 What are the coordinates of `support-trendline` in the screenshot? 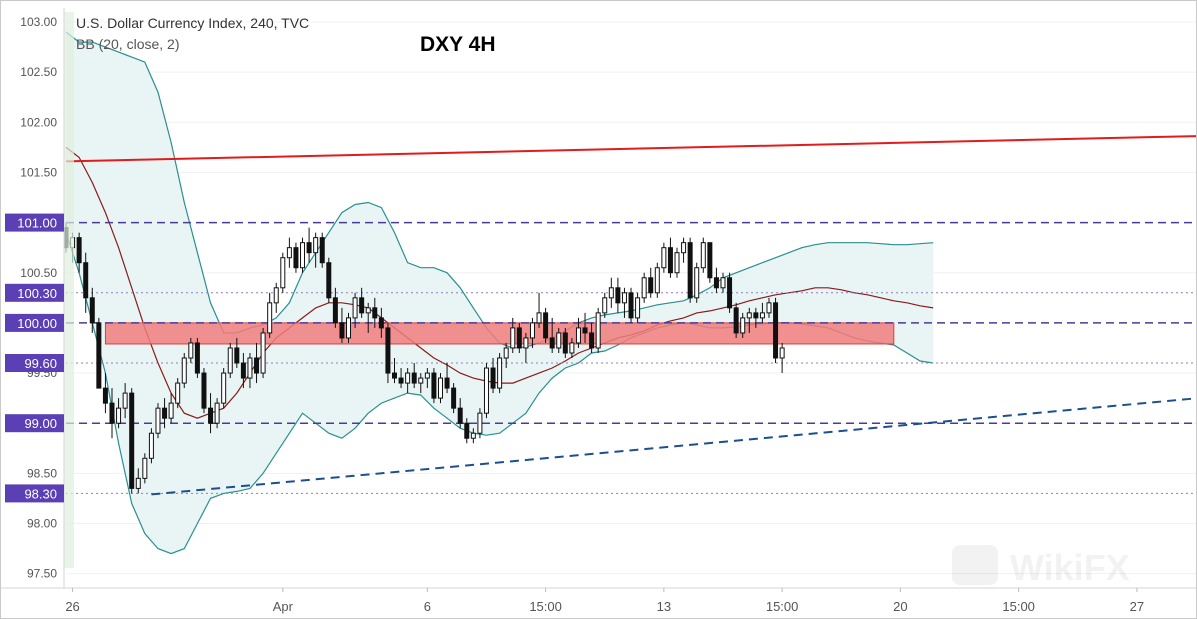 It's located at (674, 443).